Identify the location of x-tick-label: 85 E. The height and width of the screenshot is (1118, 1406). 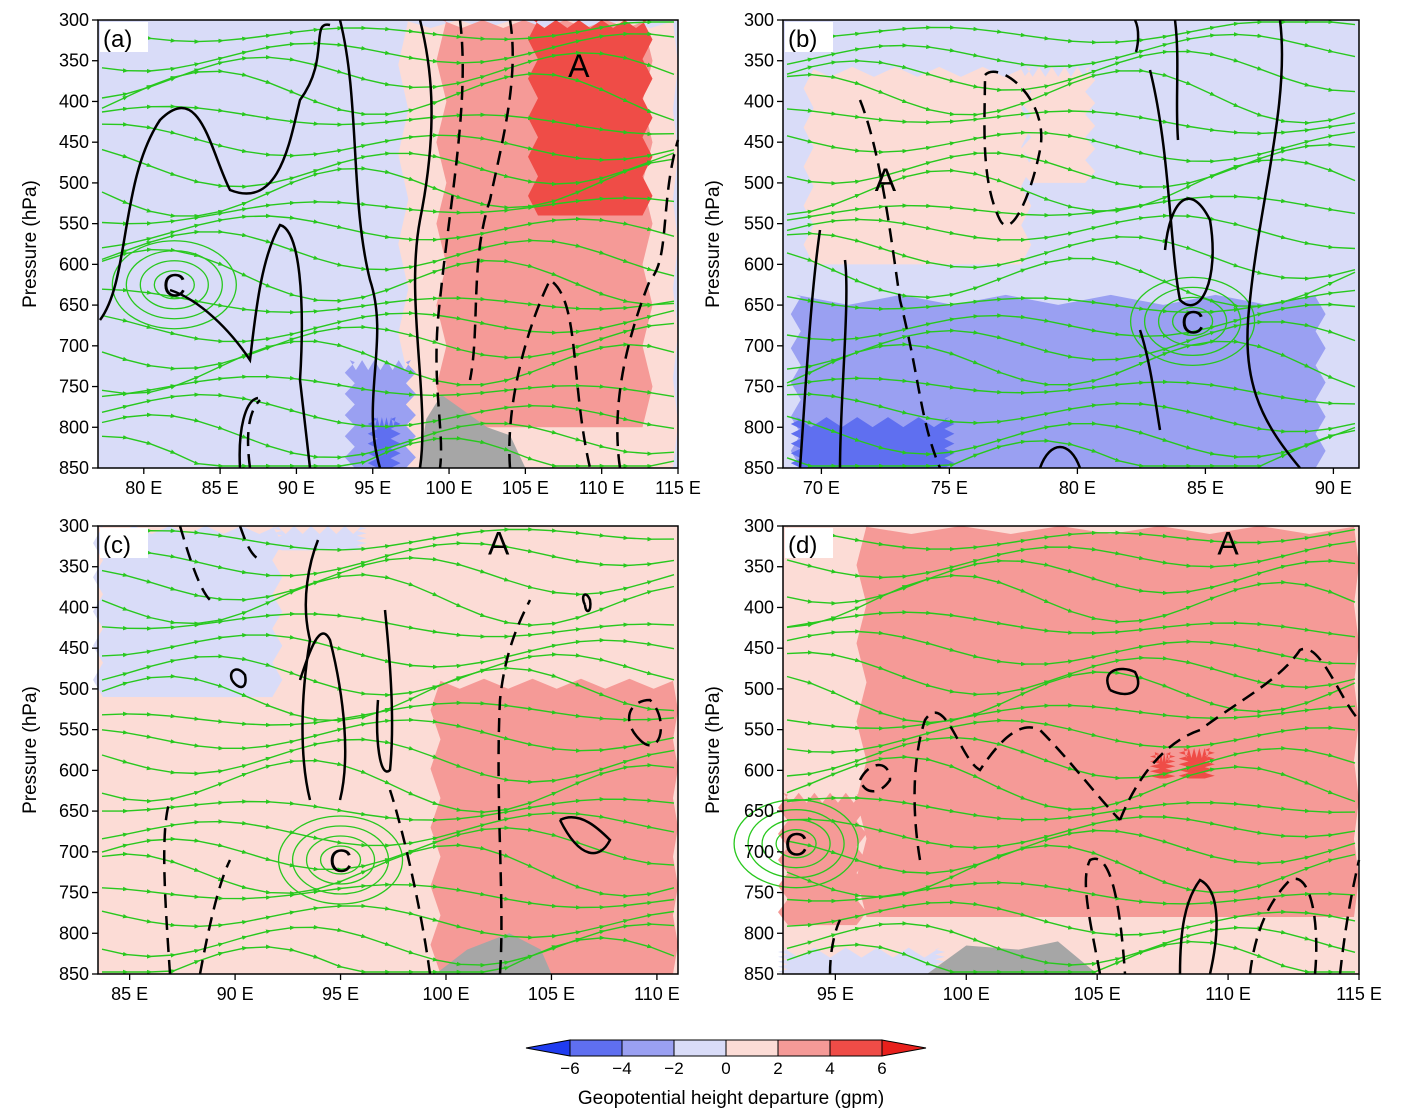
(1205, 488).